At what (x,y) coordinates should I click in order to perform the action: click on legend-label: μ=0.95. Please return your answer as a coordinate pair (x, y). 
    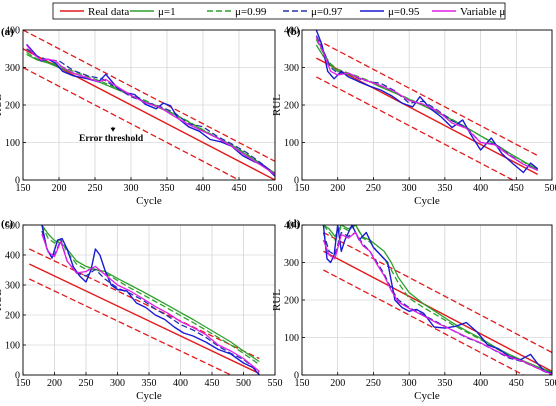
    Looking at the image, I should click on (404, 12).